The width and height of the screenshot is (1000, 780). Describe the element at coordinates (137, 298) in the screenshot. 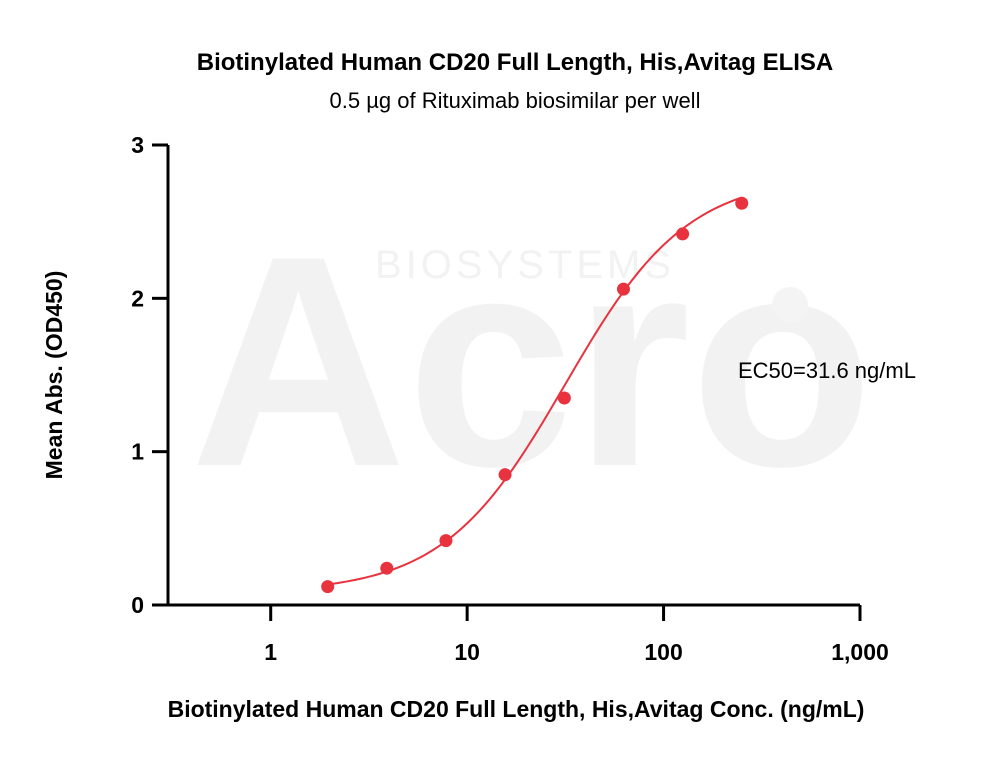

I see `y-tick-label: 2` at that location.